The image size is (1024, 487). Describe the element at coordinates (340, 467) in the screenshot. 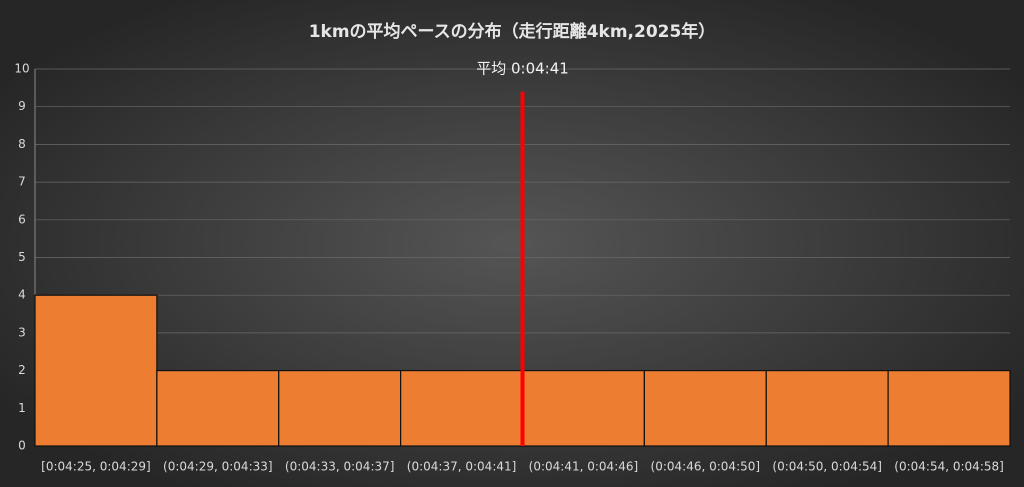

I see `x-tick-label: (0:04:33, 0:04:37]` at that location.